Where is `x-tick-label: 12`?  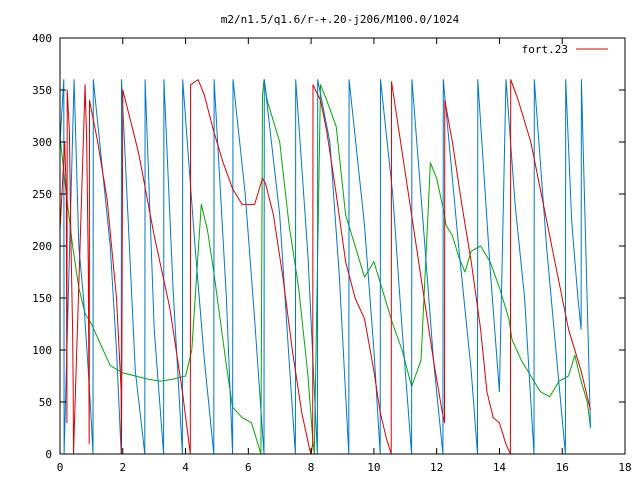
x-tick-label: 12 is located at coordinates (436, 467).